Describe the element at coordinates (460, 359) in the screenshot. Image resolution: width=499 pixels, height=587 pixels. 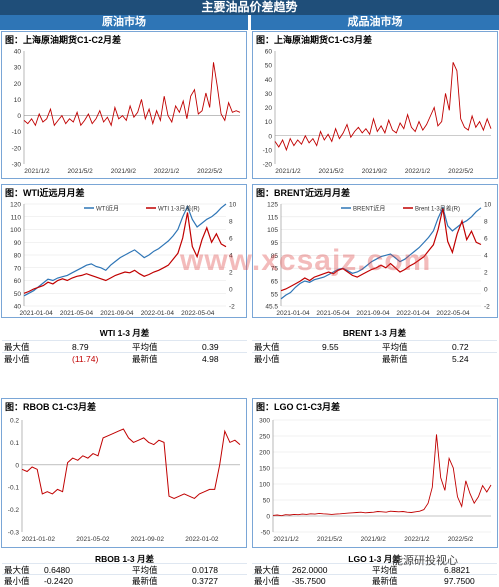
I see `latest-value: 5.24` at that location.